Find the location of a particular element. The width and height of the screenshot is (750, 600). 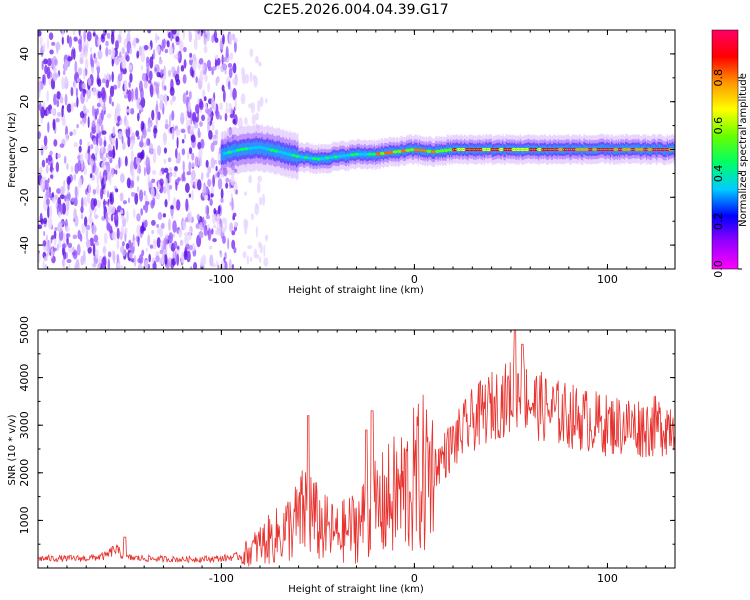

snr-y-tick-label: 4000 is located at coordinates (24, 378).